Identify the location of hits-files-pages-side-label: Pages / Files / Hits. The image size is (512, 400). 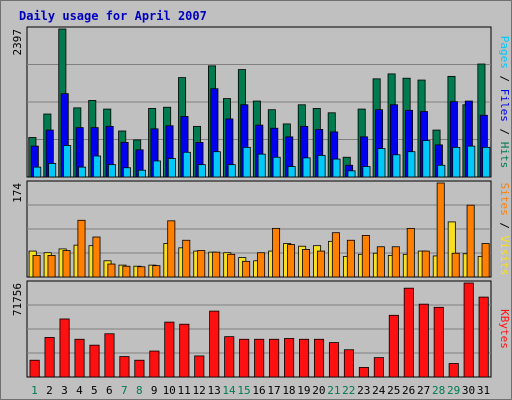
(504, 102).